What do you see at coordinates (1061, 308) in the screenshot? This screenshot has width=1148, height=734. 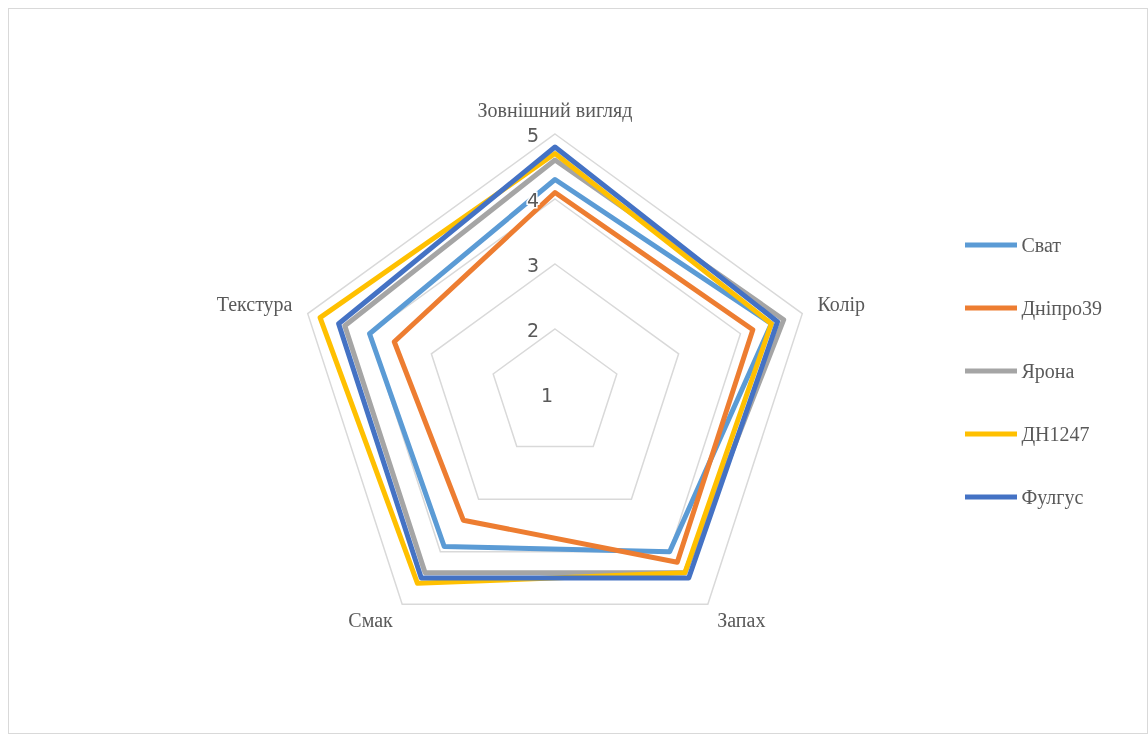 I see `legend-label: Дніпро39` at bounding box center [1061, 308].